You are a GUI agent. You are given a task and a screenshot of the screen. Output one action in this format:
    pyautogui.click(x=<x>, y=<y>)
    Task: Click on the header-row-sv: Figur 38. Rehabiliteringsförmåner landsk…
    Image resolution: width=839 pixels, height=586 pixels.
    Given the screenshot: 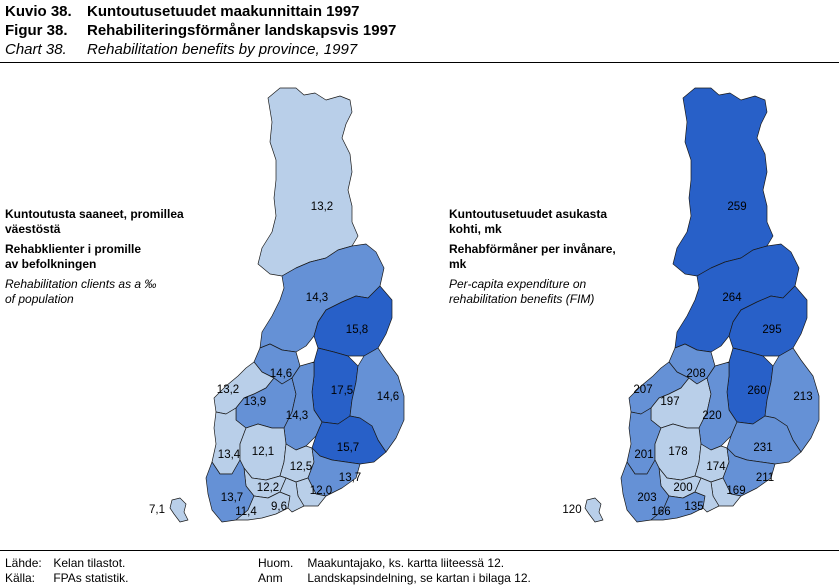 What is the action you would take?
    pyautogui.click(x=200, y=30)
    